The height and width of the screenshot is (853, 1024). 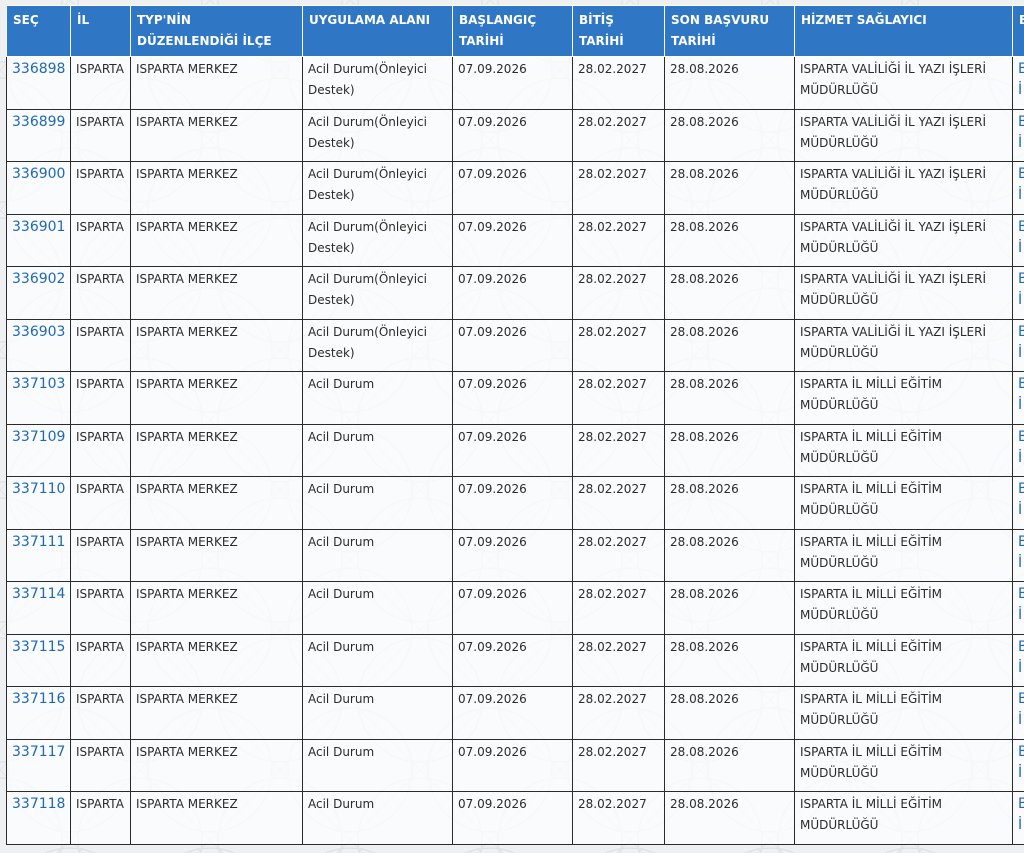 What do you see at coordinates (39, 646) in the screenshot?
I see `row-select-link: 337115` at bounding box center [39, 646].